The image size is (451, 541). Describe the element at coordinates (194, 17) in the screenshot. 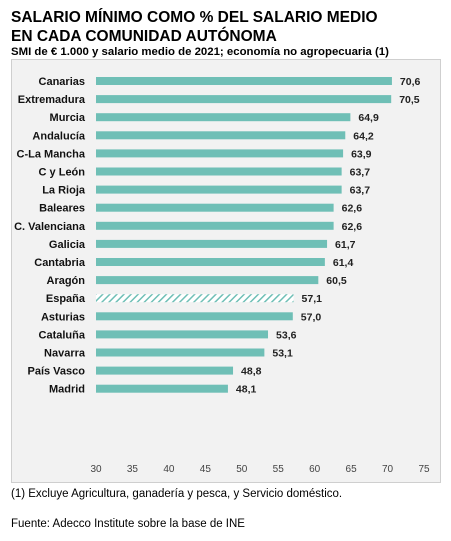

I see `chart-title-line-1: SALARIO MÍNIMO COMO % DEL SALARIO MEDIO` at that location.